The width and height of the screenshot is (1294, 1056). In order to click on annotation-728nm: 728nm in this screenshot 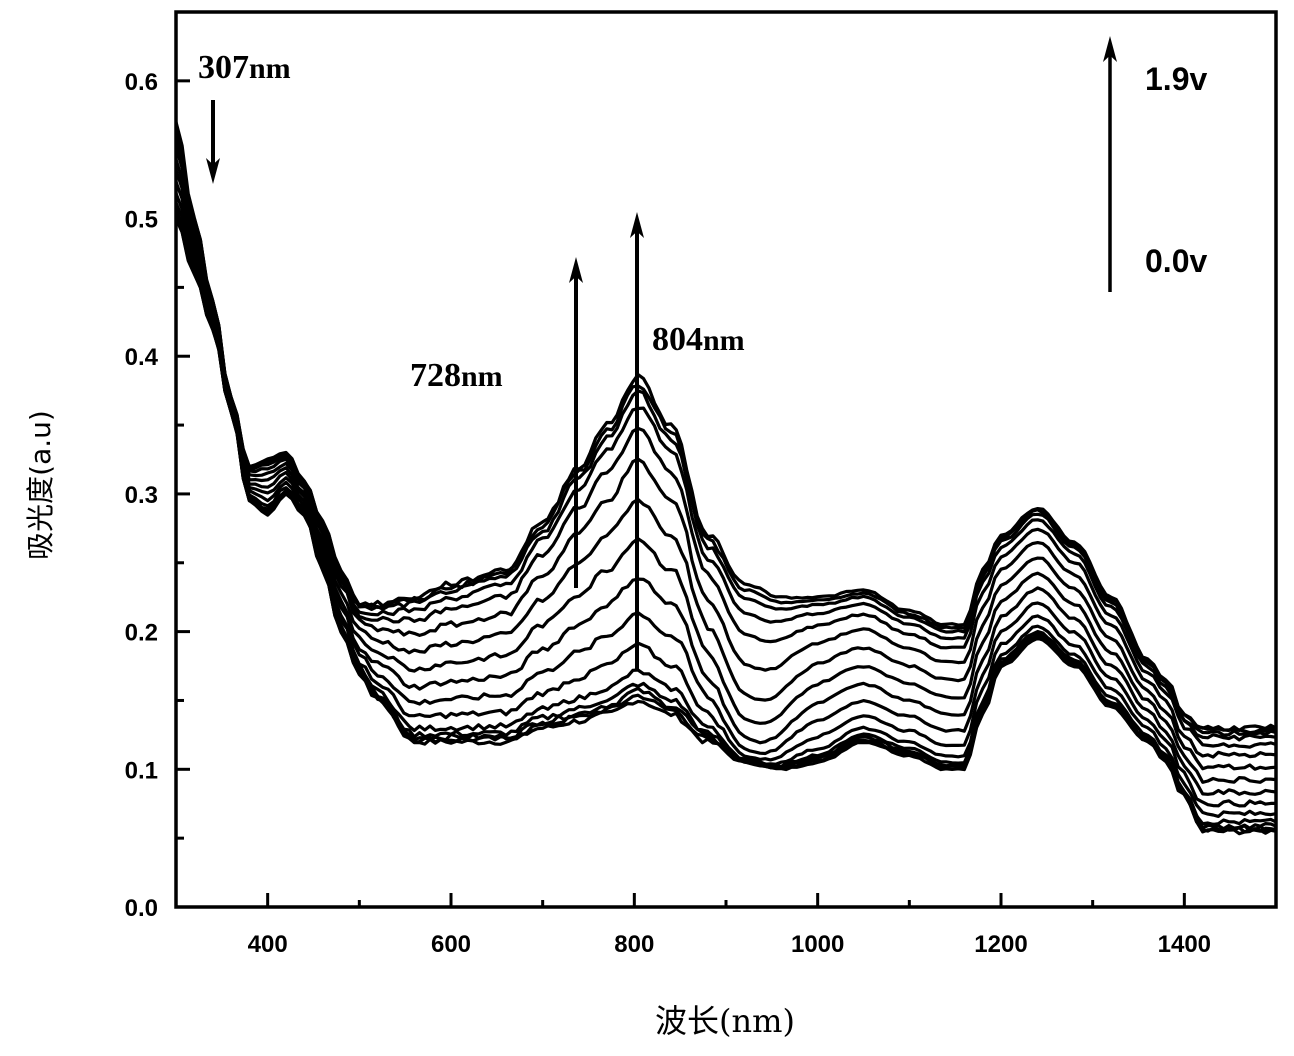, I will do `click(456, 375)`.